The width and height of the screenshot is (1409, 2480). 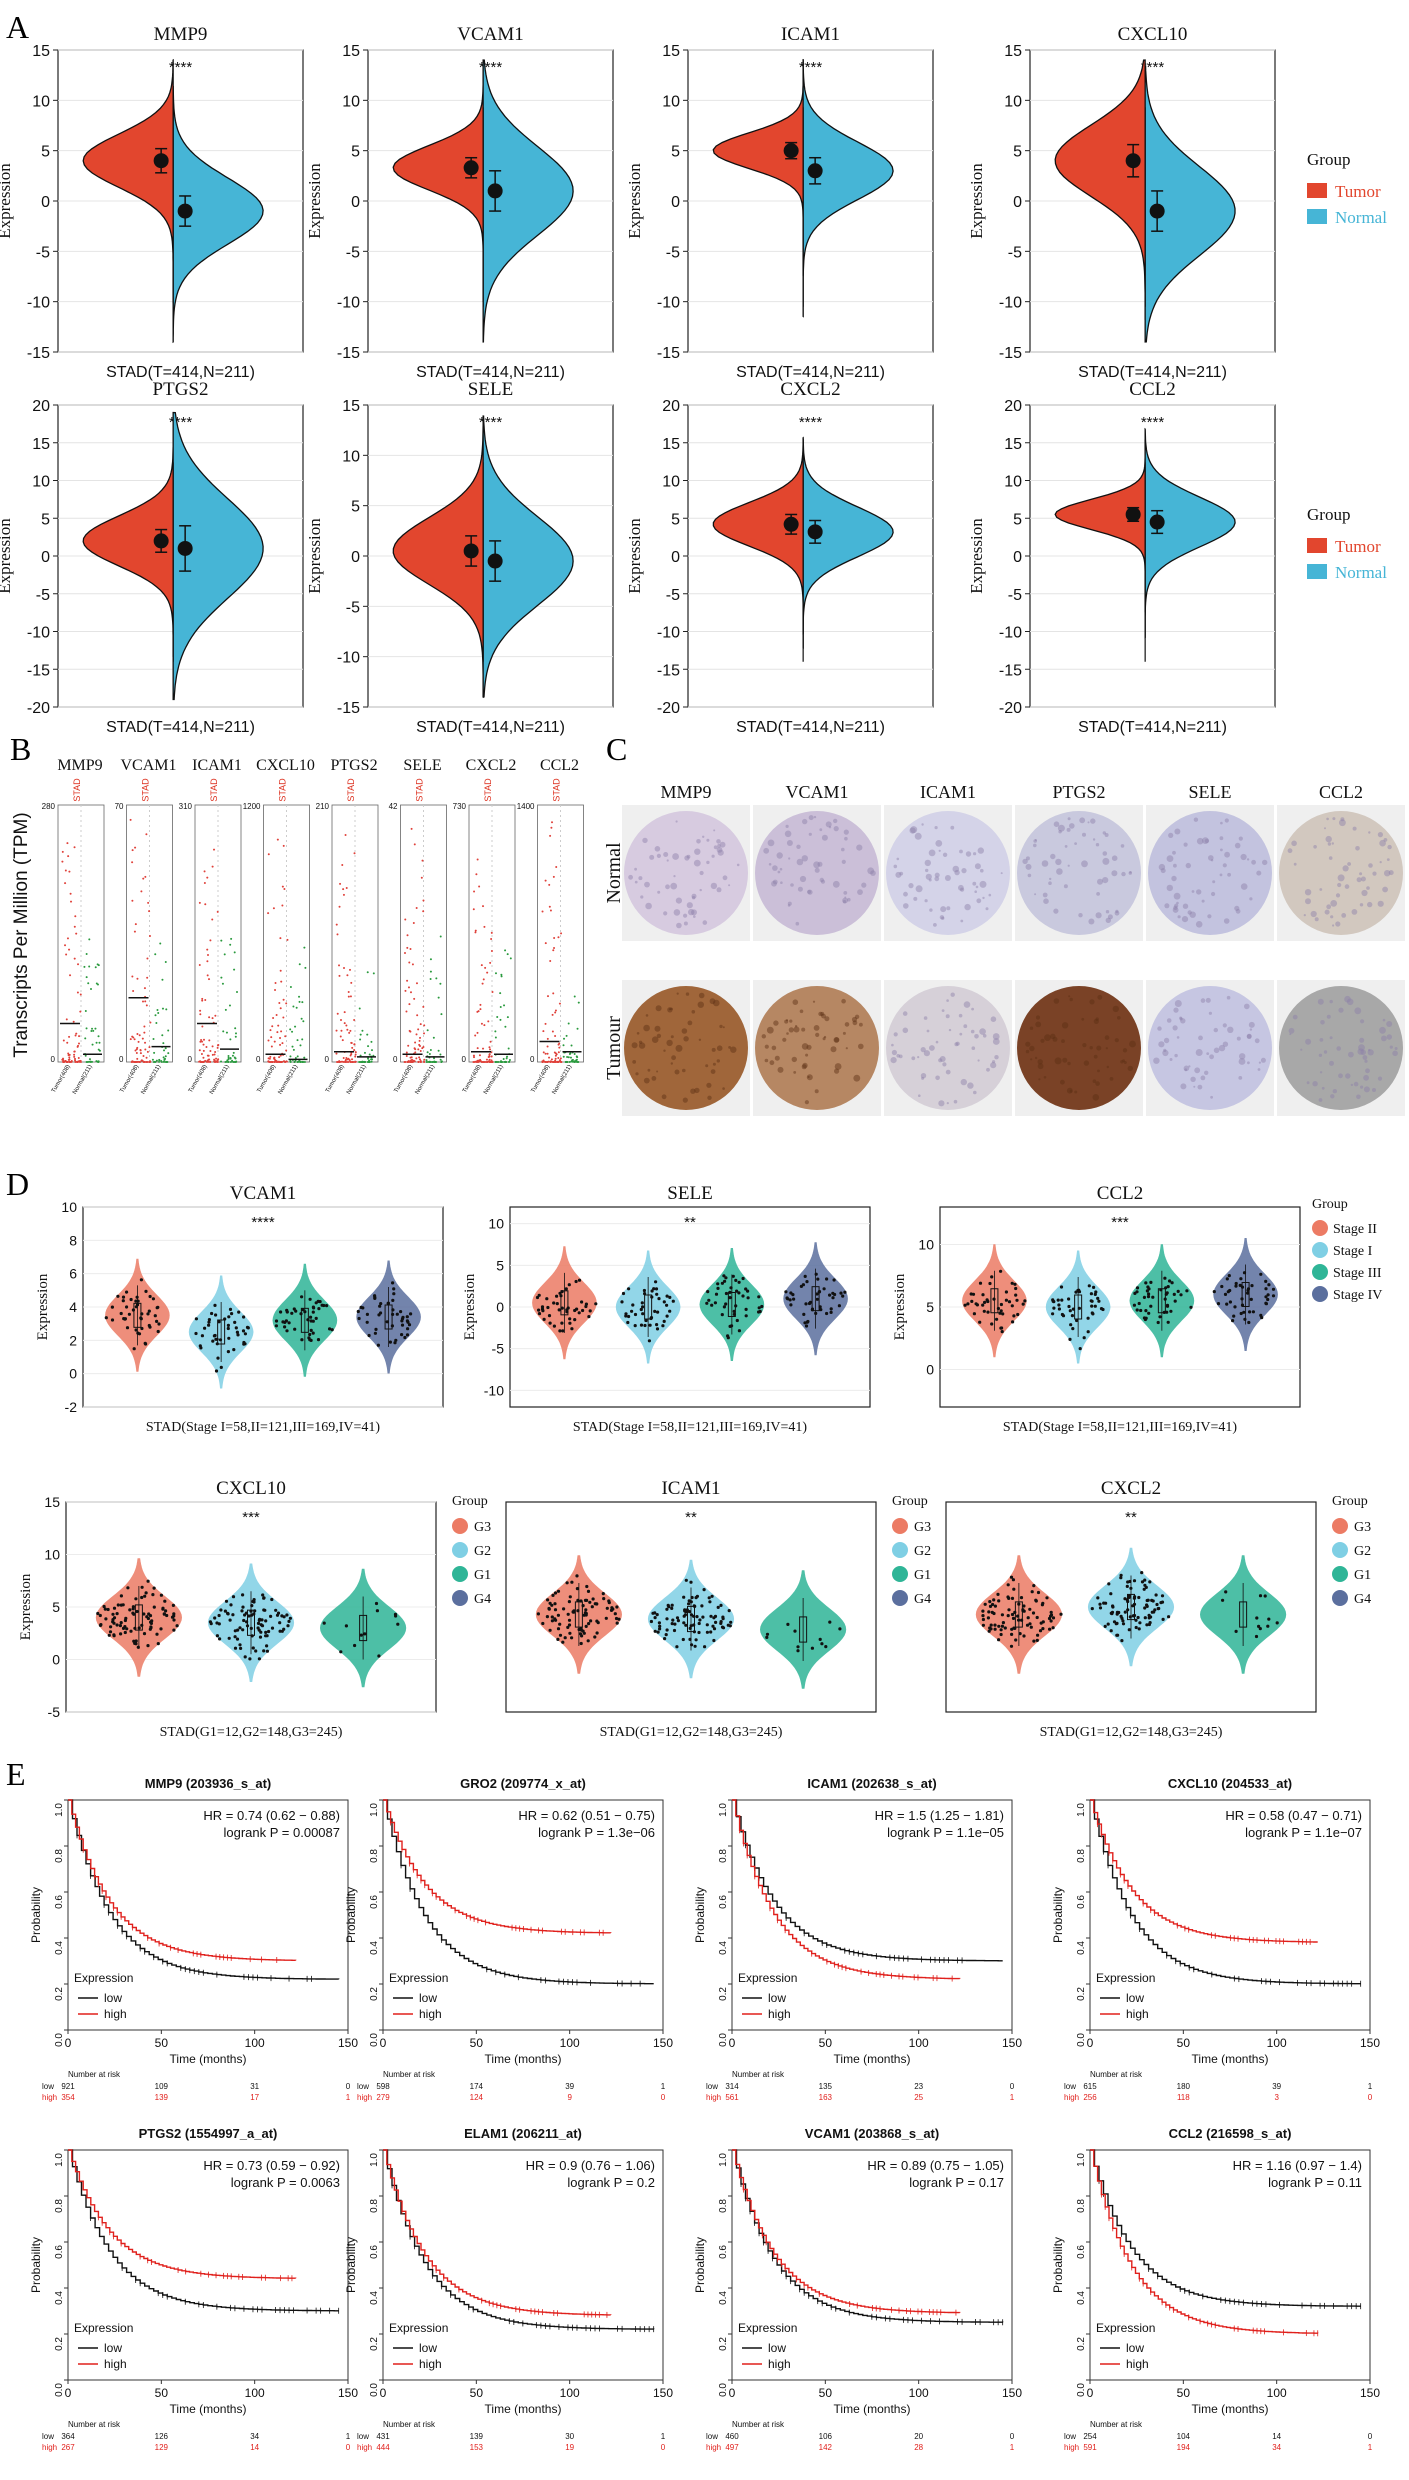 What do you see at coordinates (20, 749) in the screenshot?
I see `panel-label-b: B` at bounding box center [20, 749].